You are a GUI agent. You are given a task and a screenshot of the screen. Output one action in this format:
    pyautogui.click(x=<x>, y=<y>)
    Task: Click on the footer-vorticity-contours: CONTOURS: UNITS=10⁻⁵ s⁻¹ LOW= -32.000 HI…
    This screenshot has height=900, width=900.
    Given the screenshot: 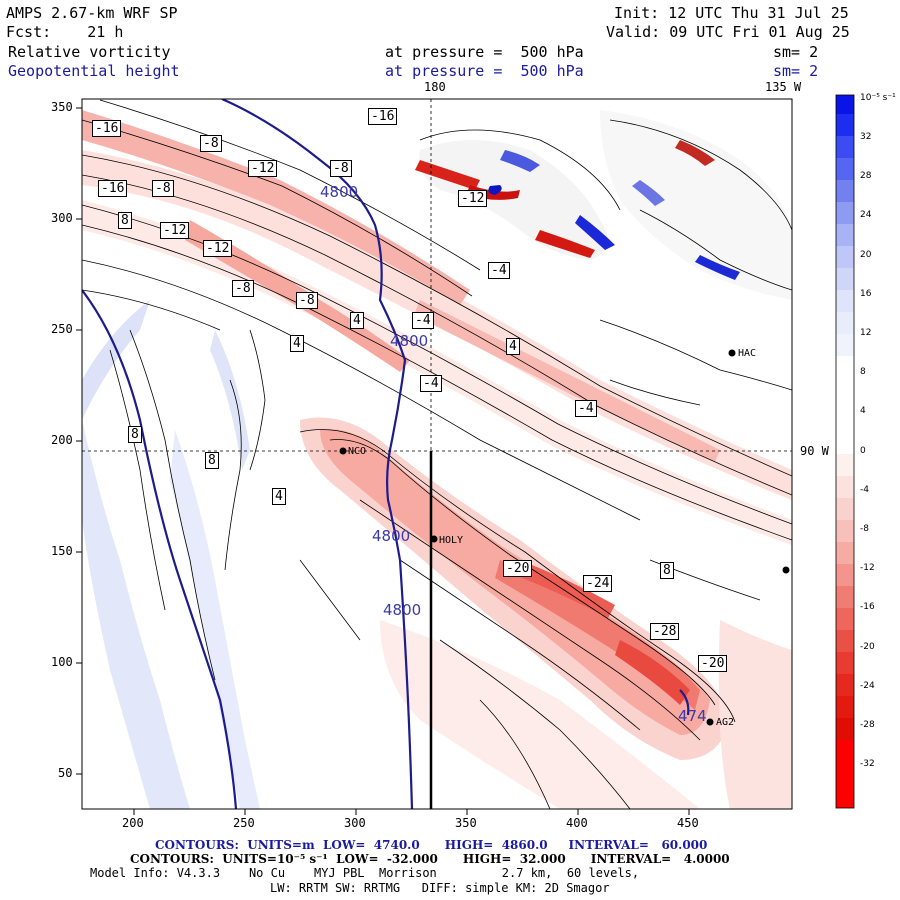 What is the action you would take?
    pyautogui.click(x=430, y=859)
    